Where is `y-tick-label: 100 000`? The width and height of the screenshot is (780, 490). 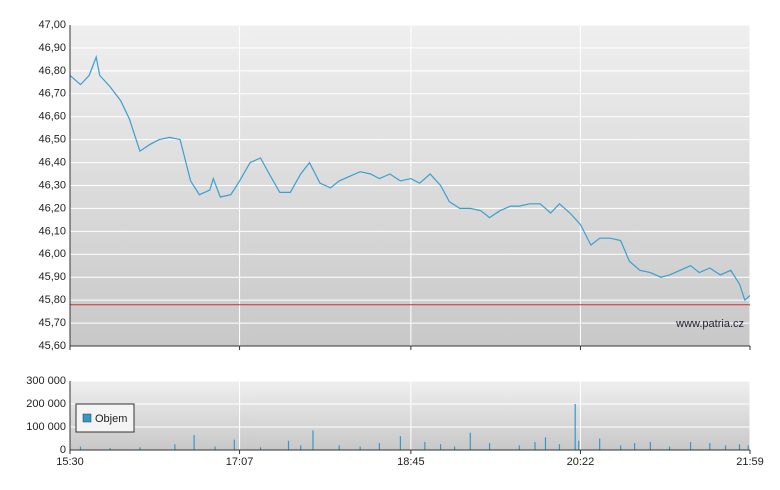 y-tick-label: 100 000 is located at coordinates (46, 427).